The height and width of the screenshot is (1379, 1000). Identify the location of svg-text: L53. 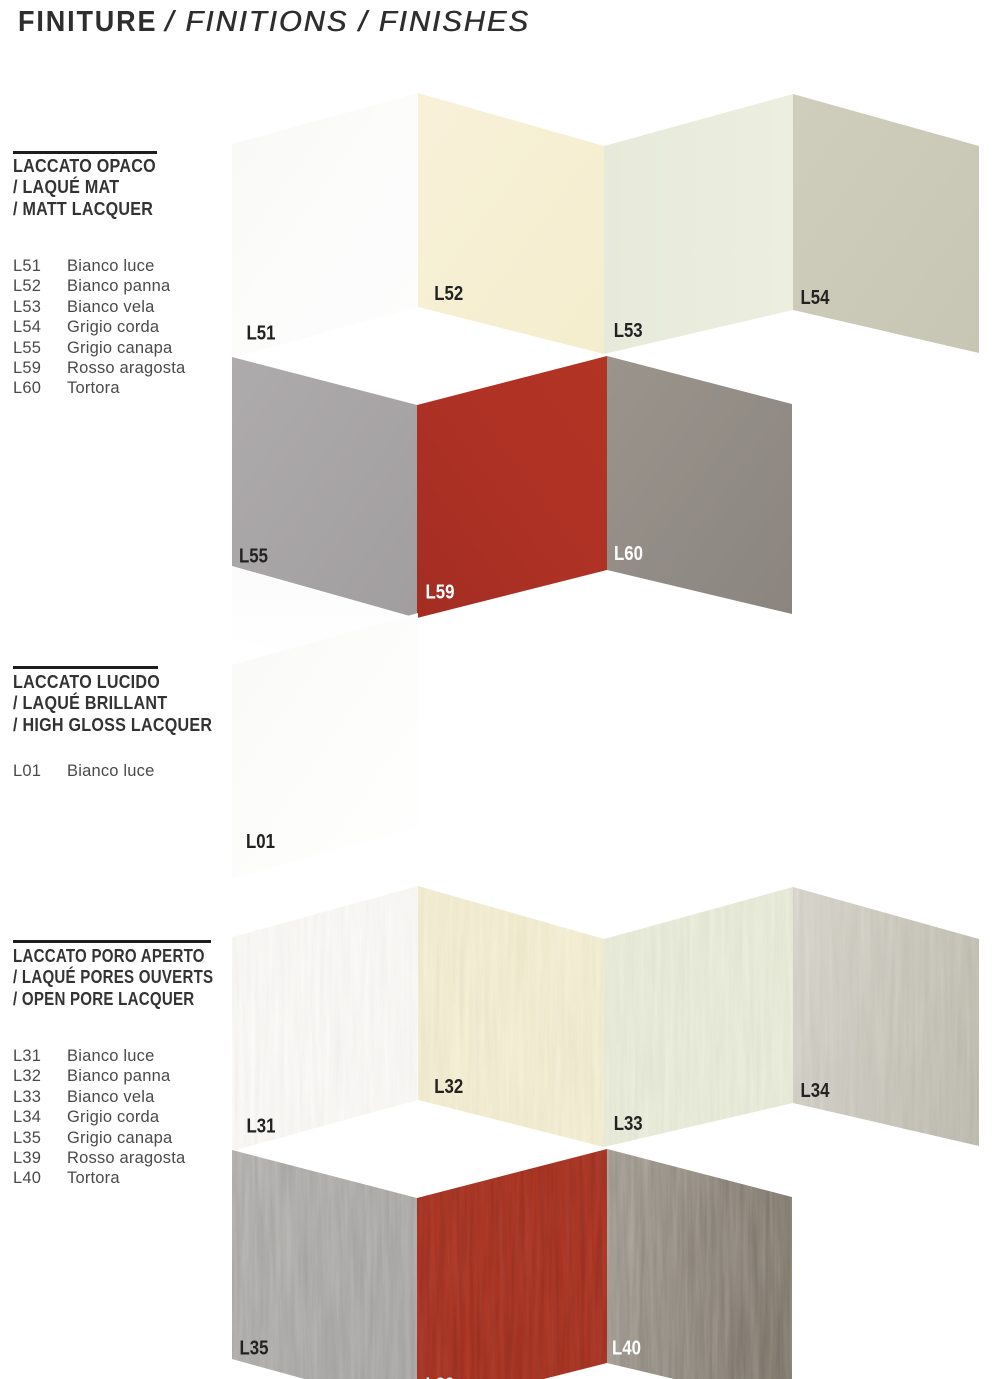
(628, 330).